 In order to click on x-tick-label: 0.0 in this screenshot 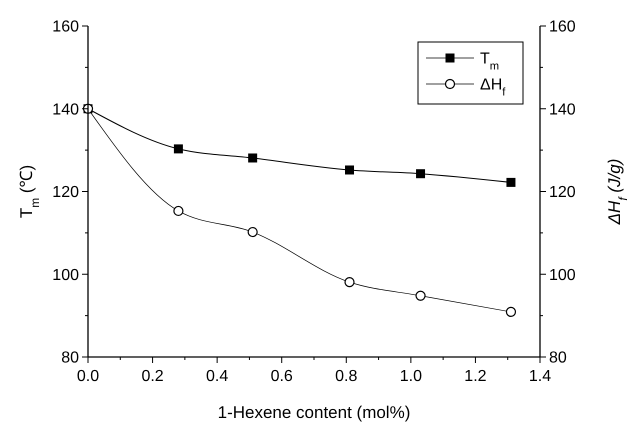, I will do `click(88, 376)`.